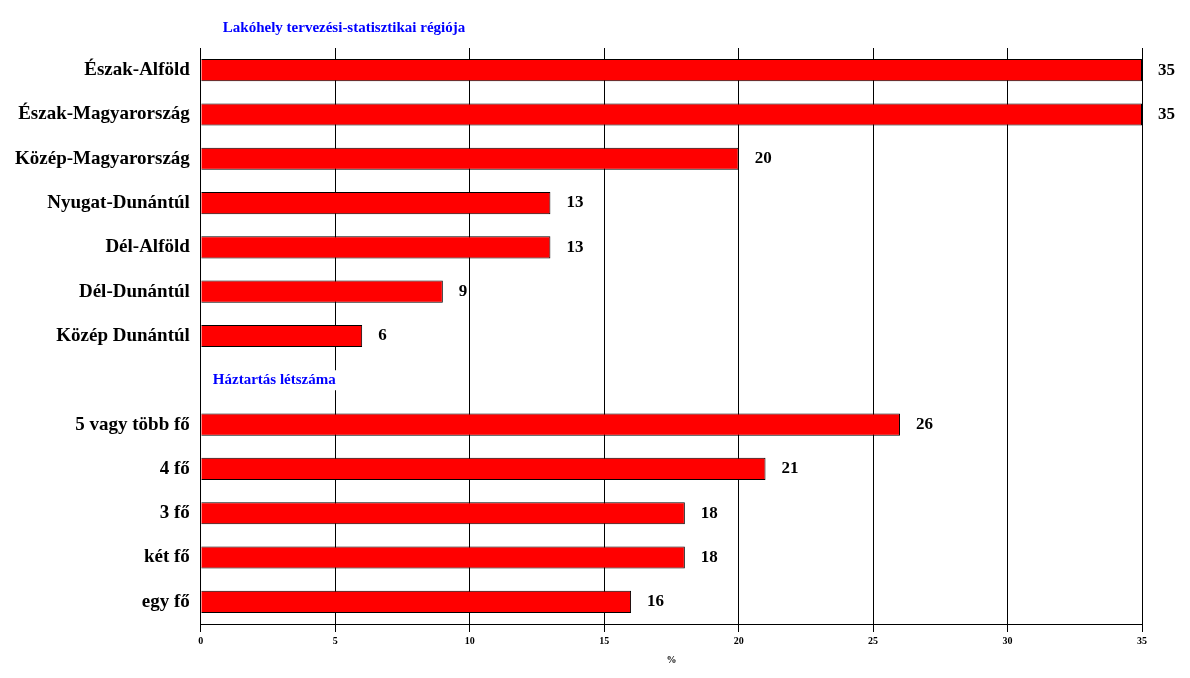 Image resolution: width=1190 pixels, height=678 pixels. I want to click on x-axis-title: %, so click(671, 659).